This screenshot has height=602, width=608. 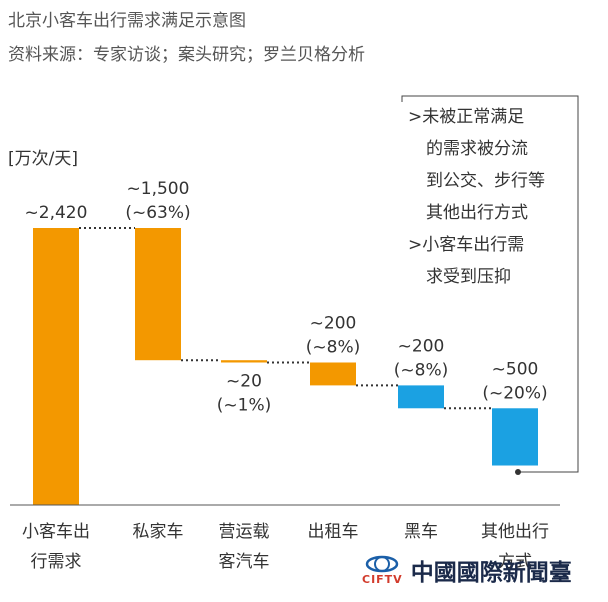 What do you see at coordinates (127, 21) in the screenshot?
I see `chart-title: 北京小客车出行需求满足示意图` at bounding box center [127, 21].